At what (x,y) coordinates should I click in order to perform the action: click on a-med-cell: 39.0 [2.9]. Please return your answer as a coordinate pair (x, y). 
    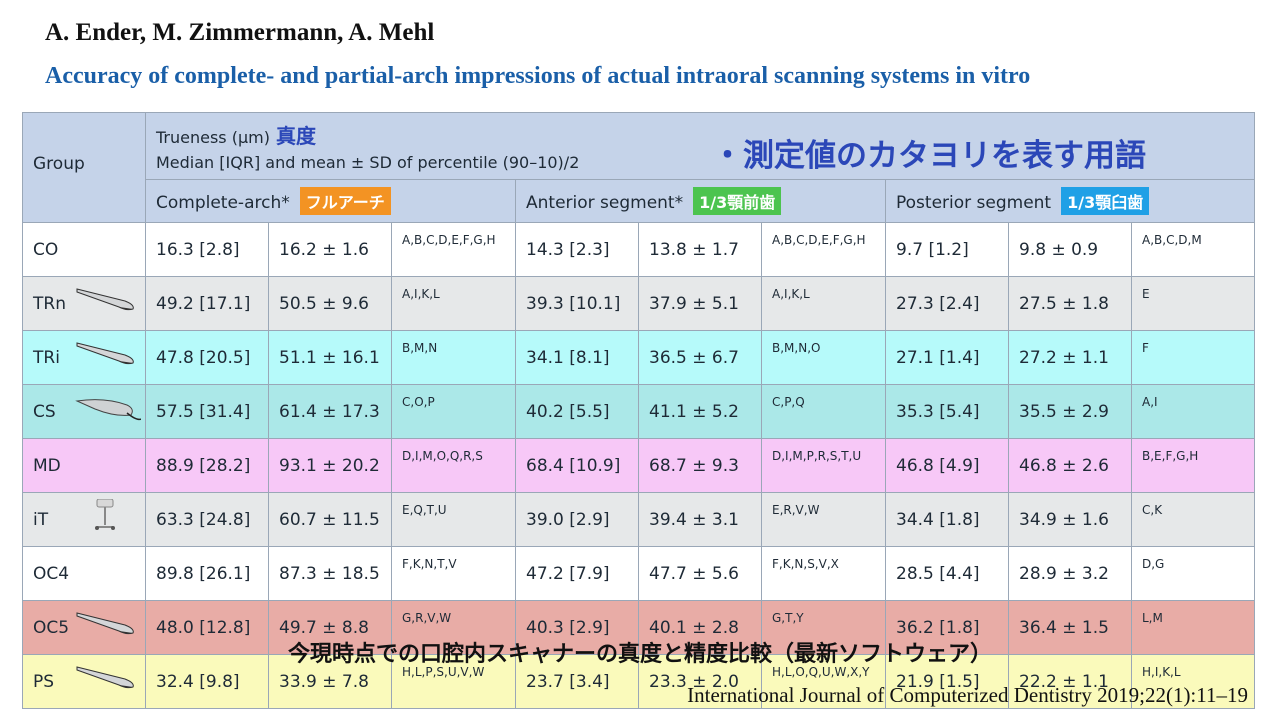
    Looking at the image, I should click on (577, 519).